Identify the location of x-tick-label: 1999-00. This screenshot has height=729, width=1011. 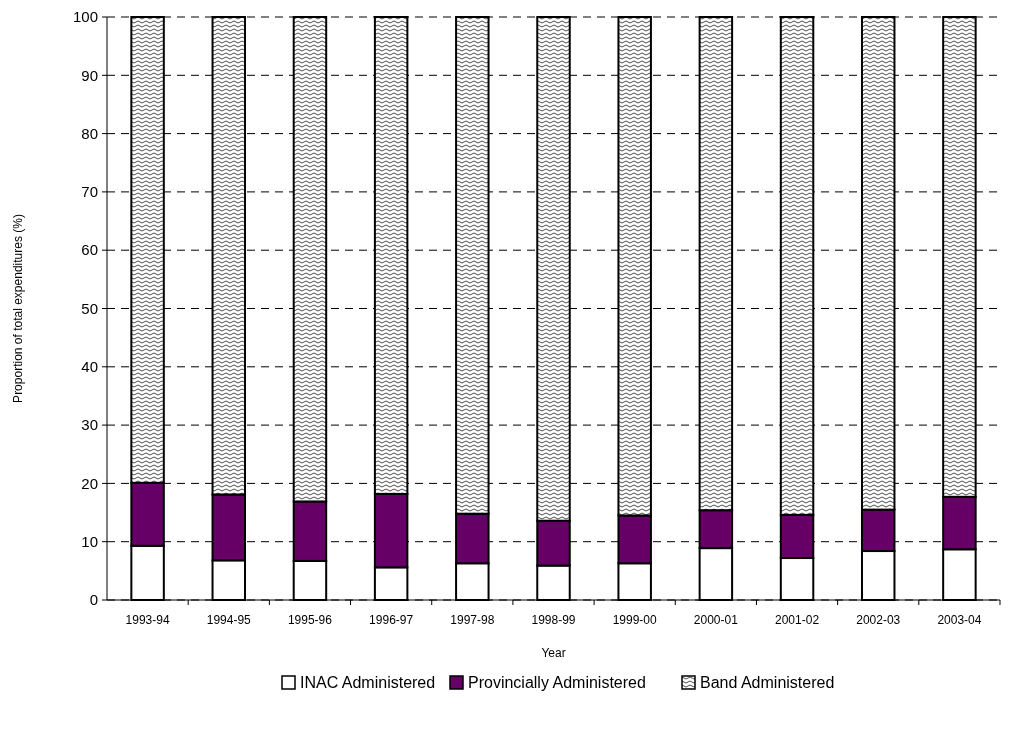
(635, 620).